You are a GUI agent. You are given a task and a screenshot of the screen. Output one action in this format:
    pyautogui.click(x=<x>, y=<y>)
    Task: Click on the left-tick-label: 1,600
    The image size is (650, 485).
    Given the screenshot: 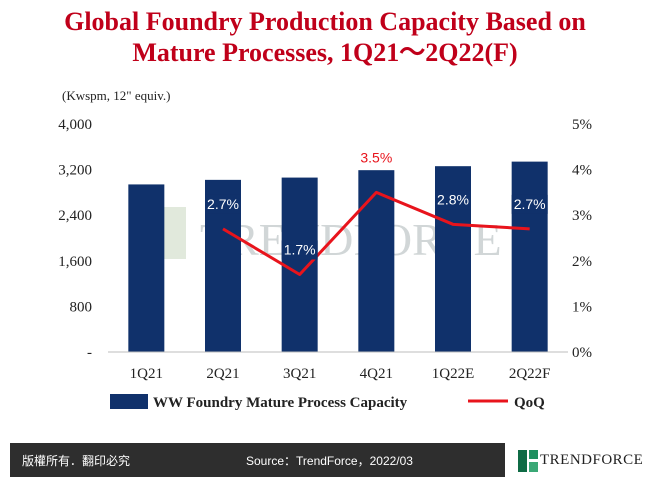 What is the action you would take?
    pyautogui.click(x=75, y=262)
    